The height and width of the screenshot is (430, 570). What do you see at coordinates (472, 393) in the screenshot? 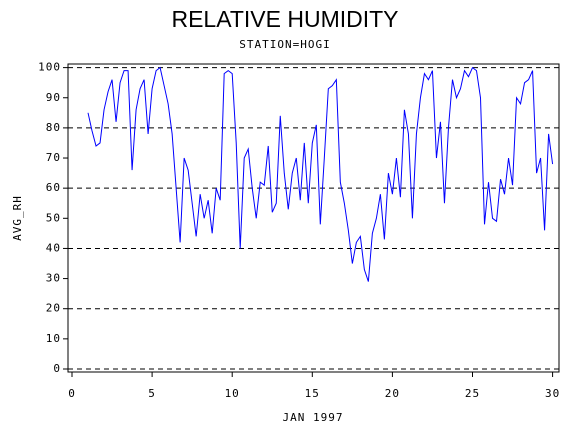
I see `x-tick-label: 25` at bounding box center [472, 393].